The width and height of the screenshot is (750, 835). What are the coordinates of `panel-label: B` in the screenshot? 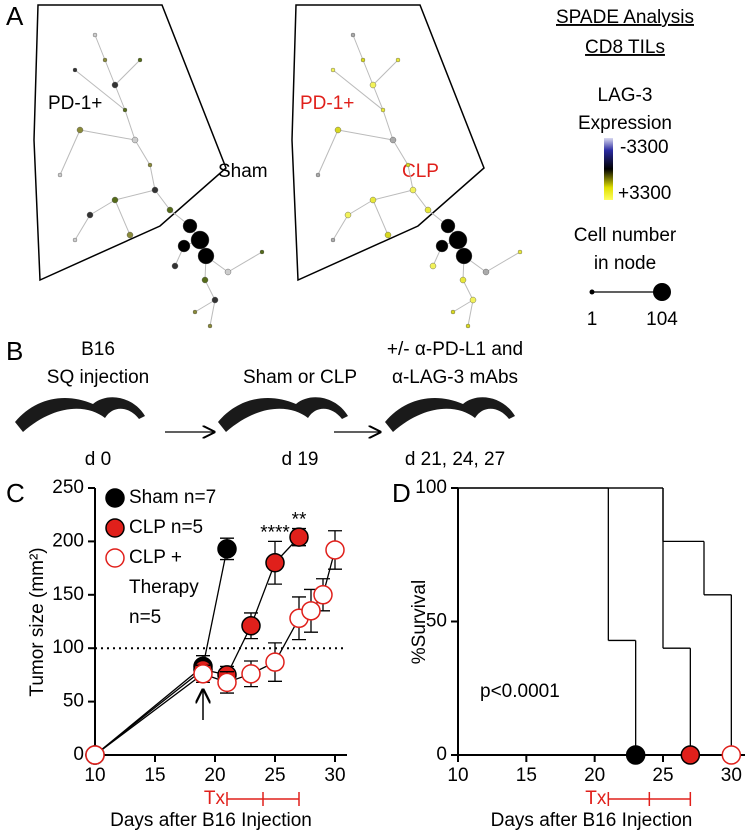 It's located at (14, 351).